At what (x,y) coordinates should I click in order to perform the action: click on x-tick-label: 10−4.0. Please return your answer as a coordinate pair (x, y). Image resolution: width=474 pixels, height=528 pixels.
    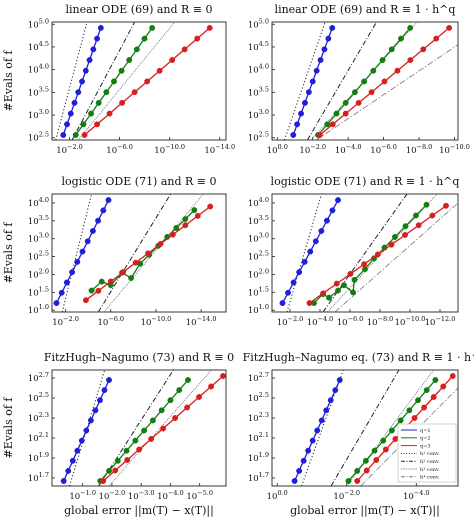
    Looking at the image, I should click on (320, 321).